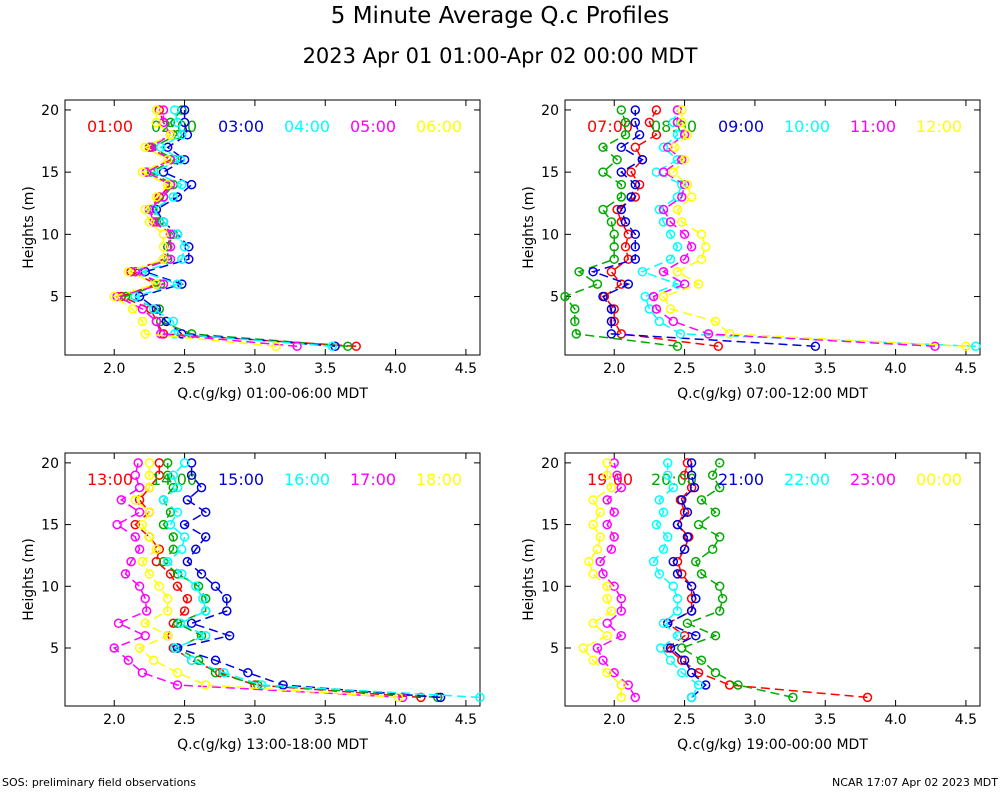  Describe the element at coordinates (772, 745) in the screenshot. I see `x-axis-label: Q.c(g/kg) 19:00-00:00 MDT` at that location.